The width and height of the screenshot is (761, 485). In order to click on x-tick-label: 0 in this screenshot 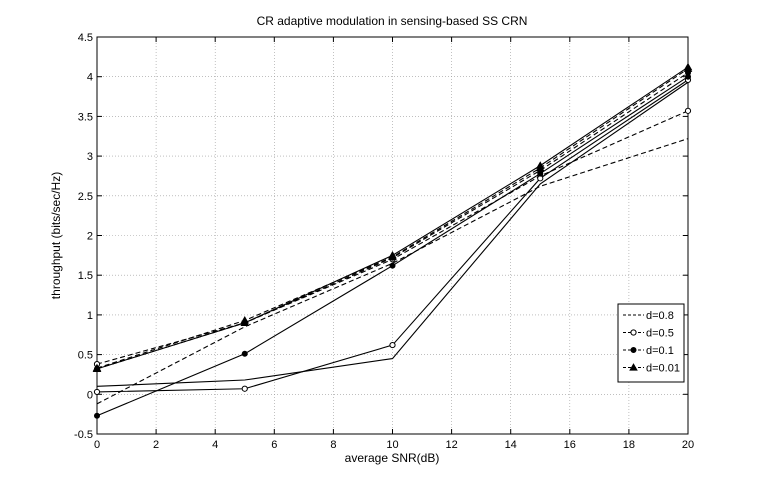, I will do `click(97, 445)`.